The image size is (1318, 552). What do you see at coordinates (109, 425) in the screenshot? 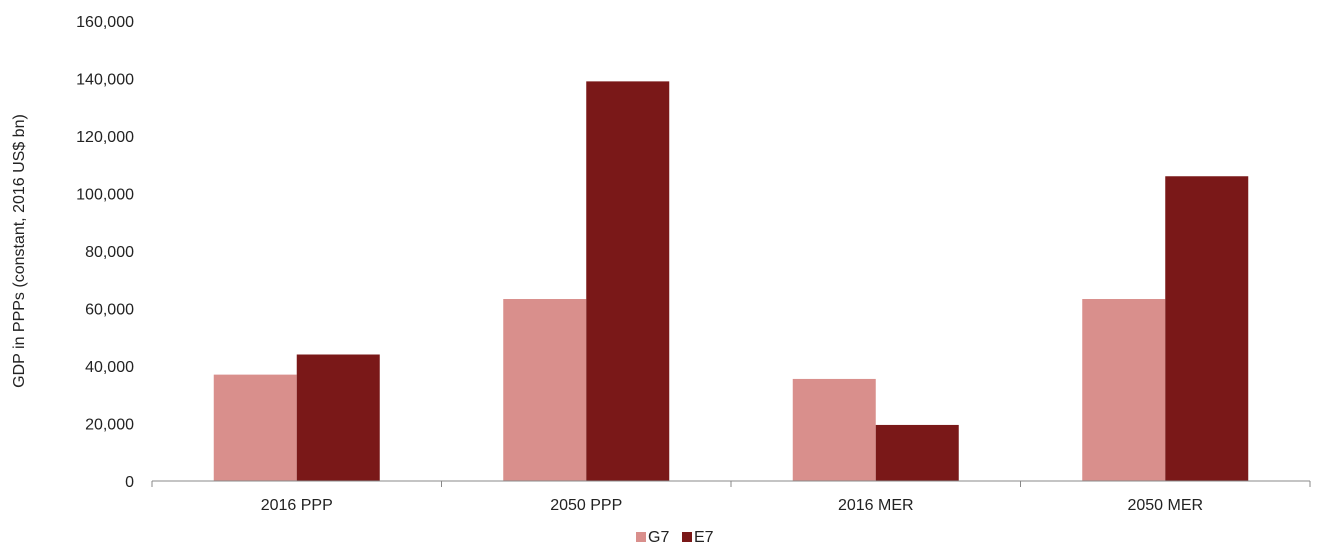
I see `y-tick-label: 20,000` at bounding box center [109, 425].